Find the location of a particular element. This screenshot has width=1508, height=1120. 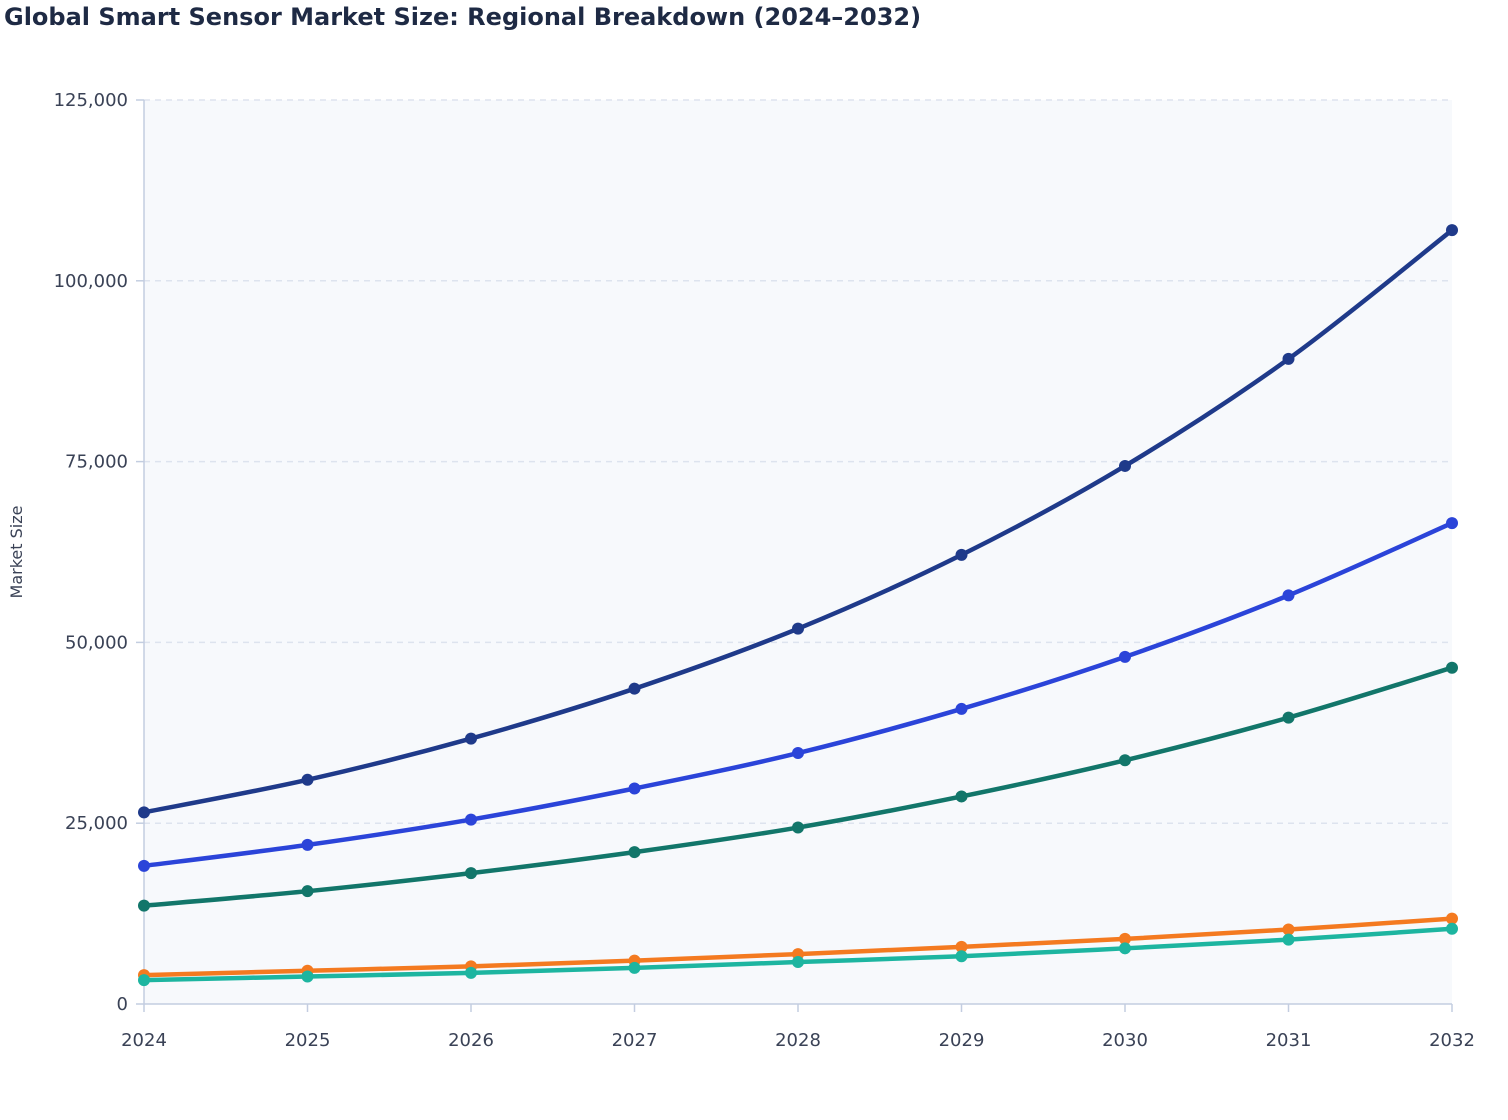

x-axis-ticks: 2024 2025 2026 2027 2028 2029 2030 2031 2032 is located at coordinates (798, 1027).